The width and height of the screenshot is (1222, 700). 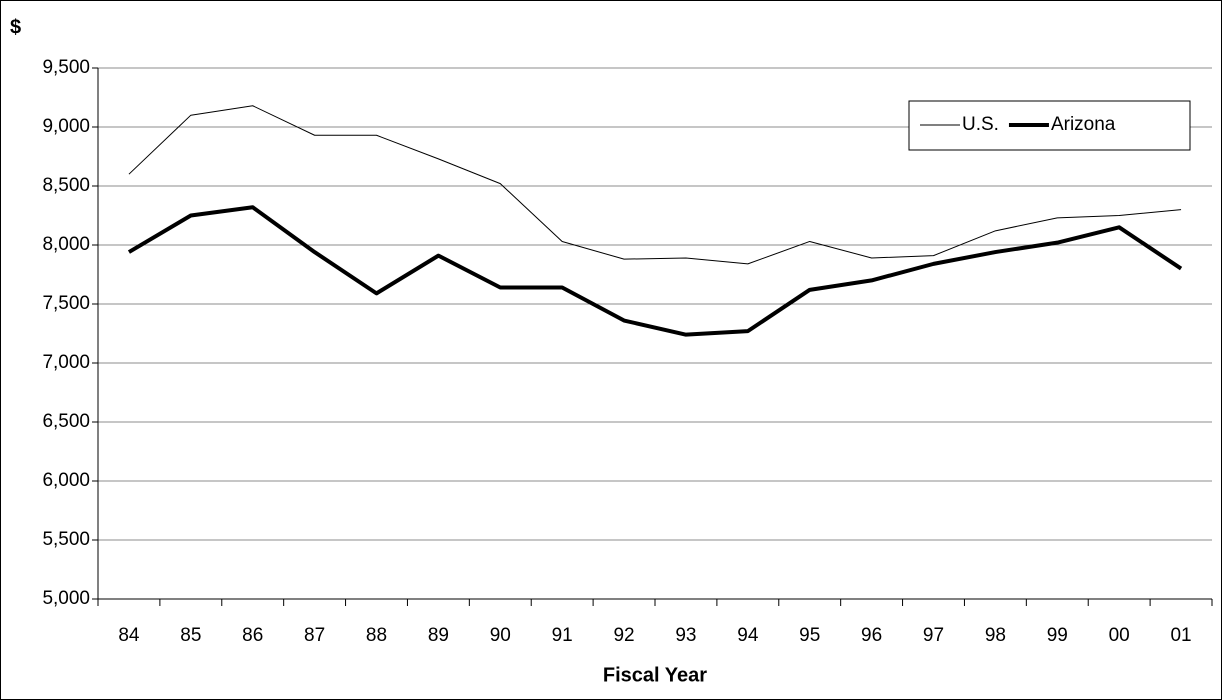 I want to click on x-tick-label: 87, so click(x=314, y=635).